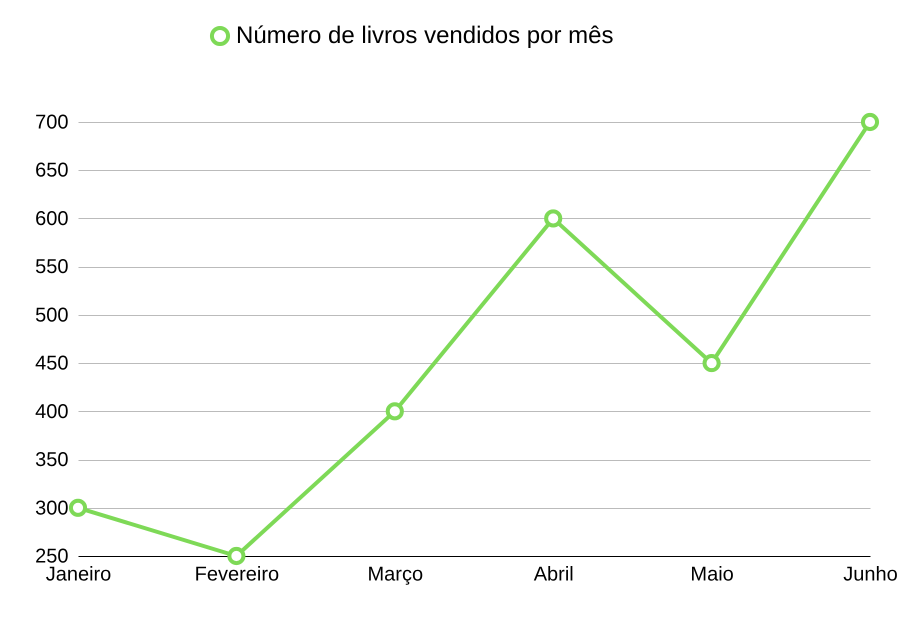 Image resolution: width=923 pixels, height=636 pixels. Describe the element at coordinates (51, 267) in the screenshot. I see `y-tick-label: 550` at that location.